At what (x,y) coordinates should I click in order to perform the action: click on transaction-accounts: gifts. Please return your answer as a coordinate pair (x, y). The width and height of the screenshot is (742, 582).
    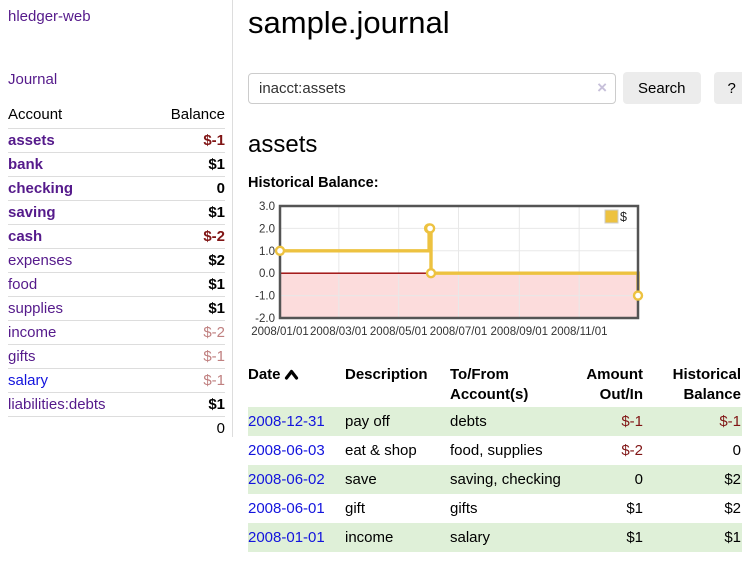
    Looking at the image, I should click on (464, 508).